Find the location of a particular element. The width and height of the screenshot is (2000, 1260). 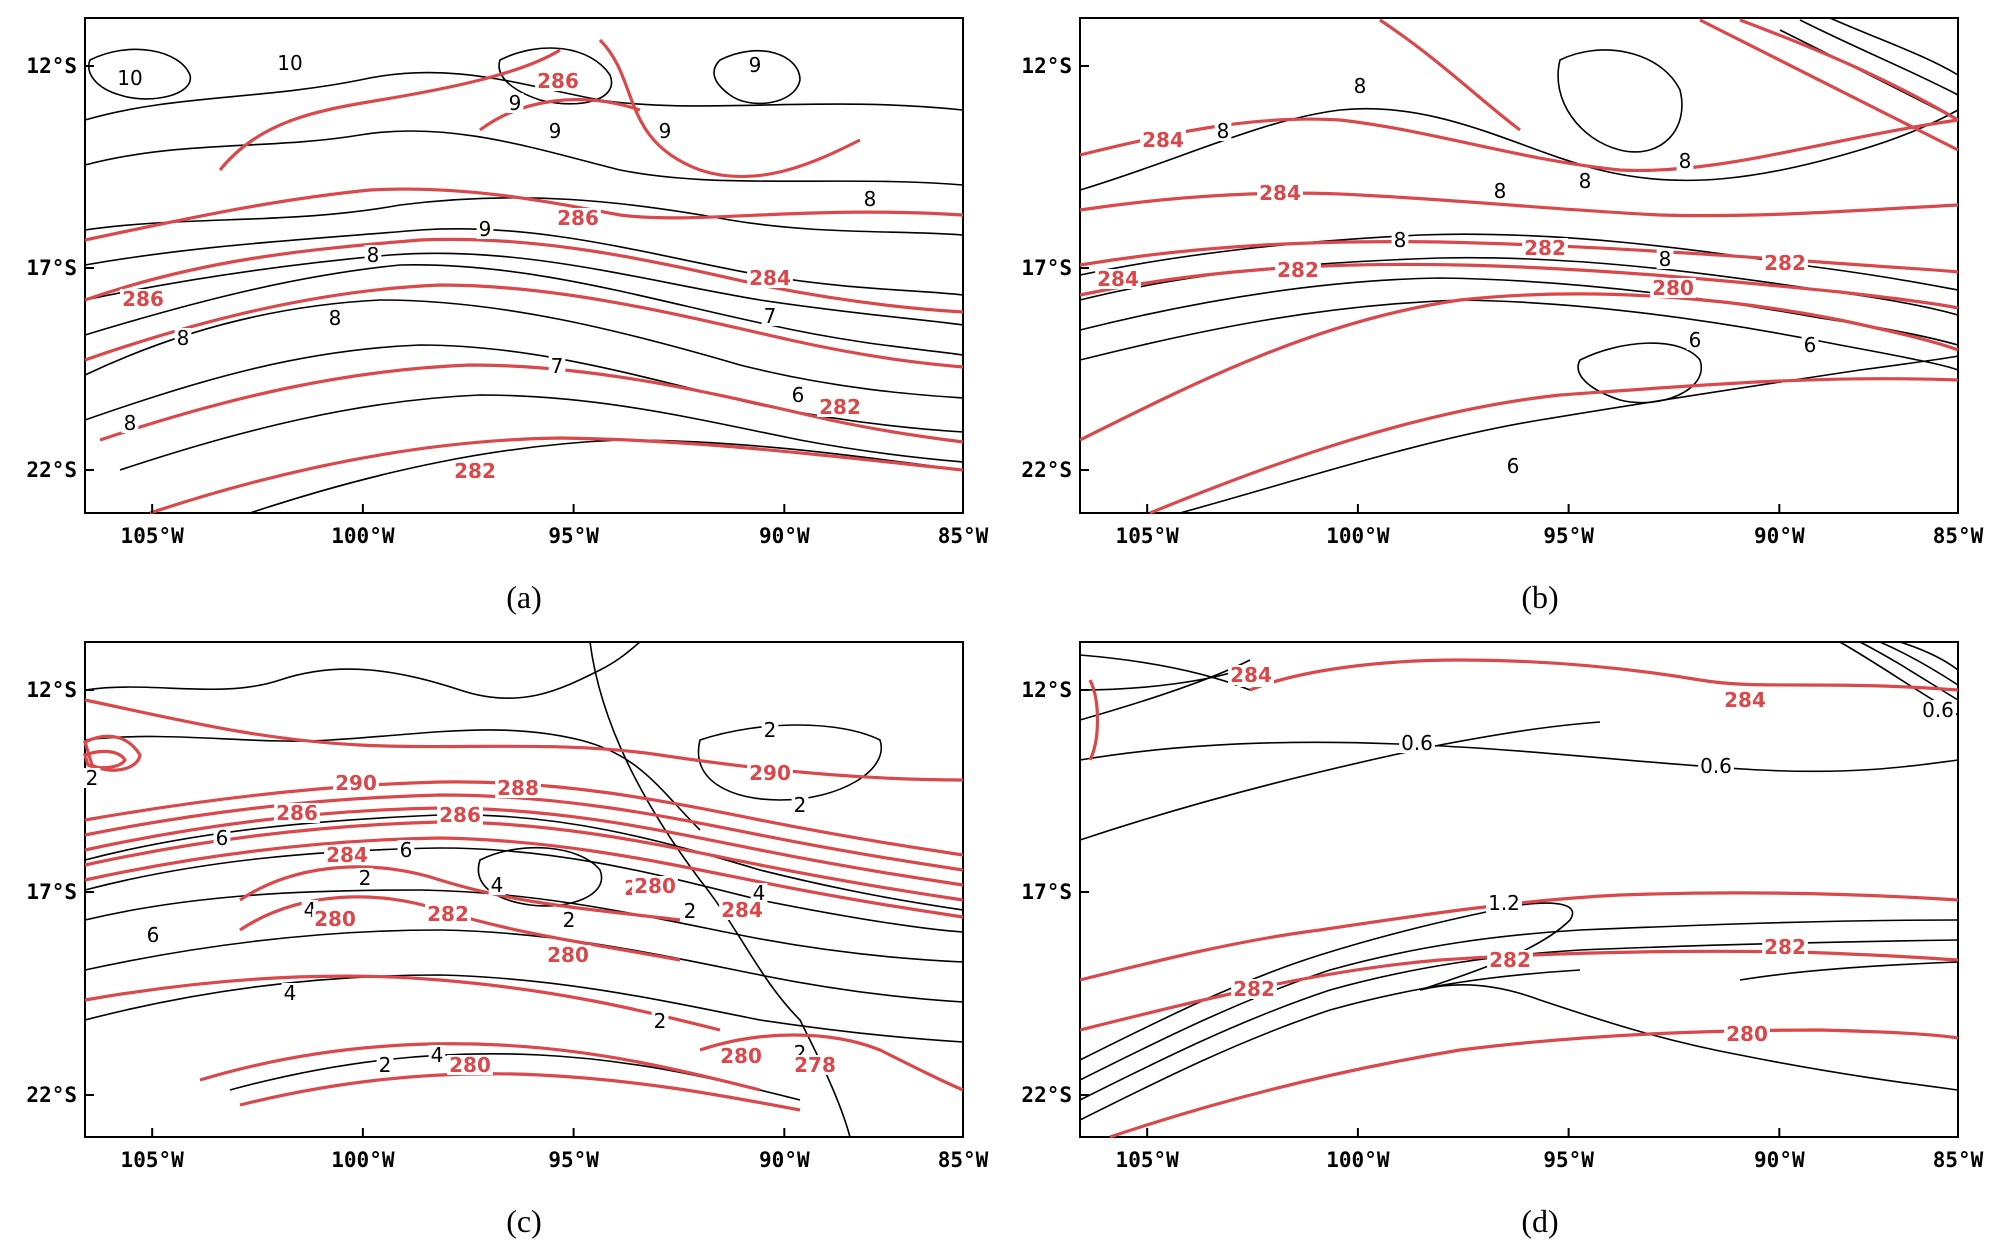

contour-label: 290 is located at coordinates (770, 773).